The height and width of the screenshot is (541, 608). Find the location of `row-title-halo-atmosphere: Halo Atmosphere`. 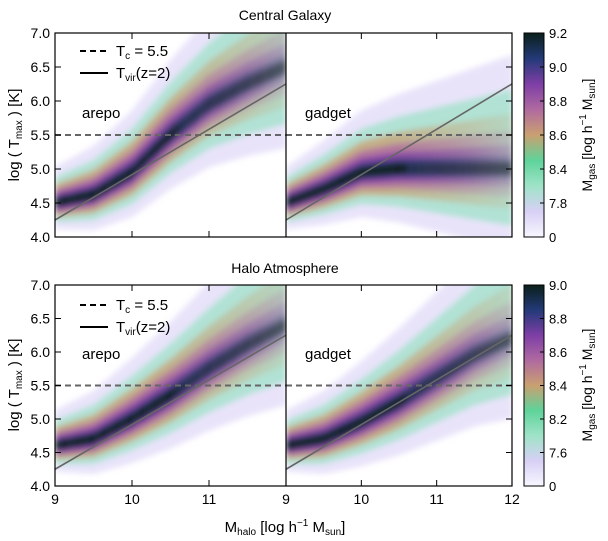

row-title-halo-atmosphere: Halo Atmosphere is located at coordinates (285, 268).